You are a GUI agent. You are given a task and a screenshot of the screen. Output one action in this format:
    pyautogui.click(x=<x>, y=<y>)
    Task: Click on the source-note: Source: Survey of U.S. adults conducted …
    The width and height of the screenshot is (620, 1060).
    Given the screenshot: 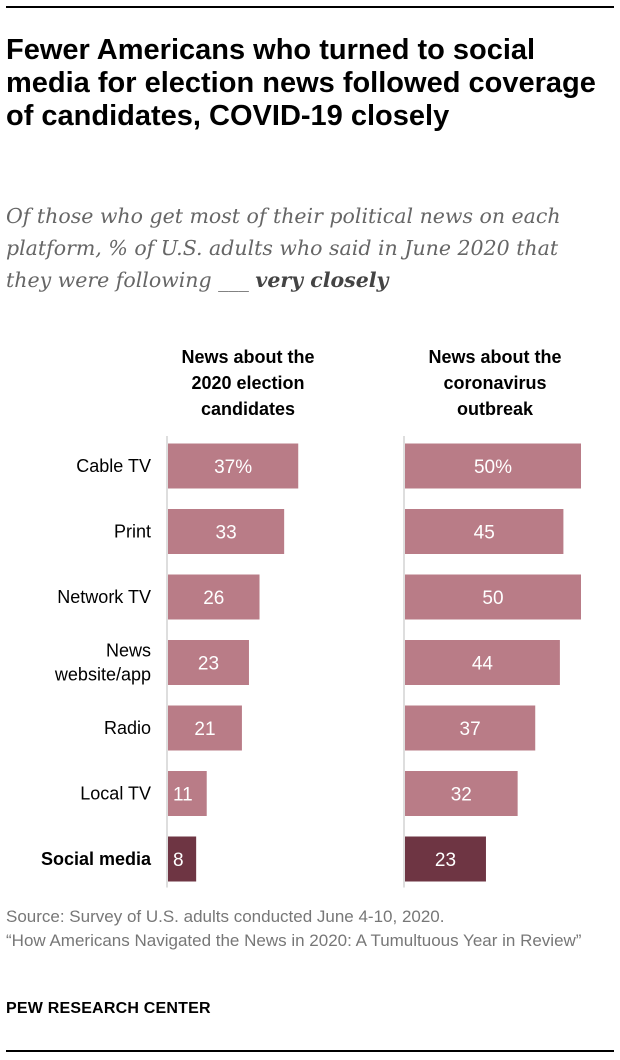 What is the action you would take?
    pyautogui.click(x=225, y=916)
    